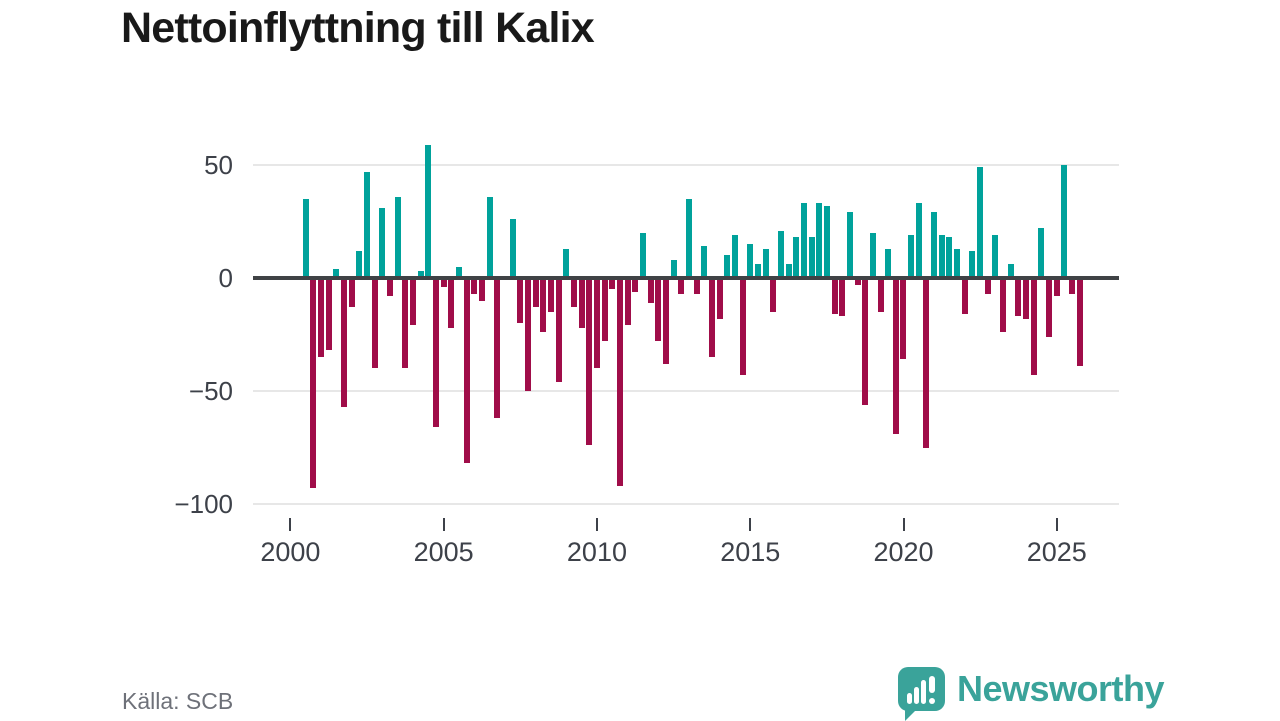 The height and width of the screenshot is (721, 1280). What do you see at coordinates (313, 383) in the screenshot?
I see `bar-2000-Q4` at bounding box center [313, 383].